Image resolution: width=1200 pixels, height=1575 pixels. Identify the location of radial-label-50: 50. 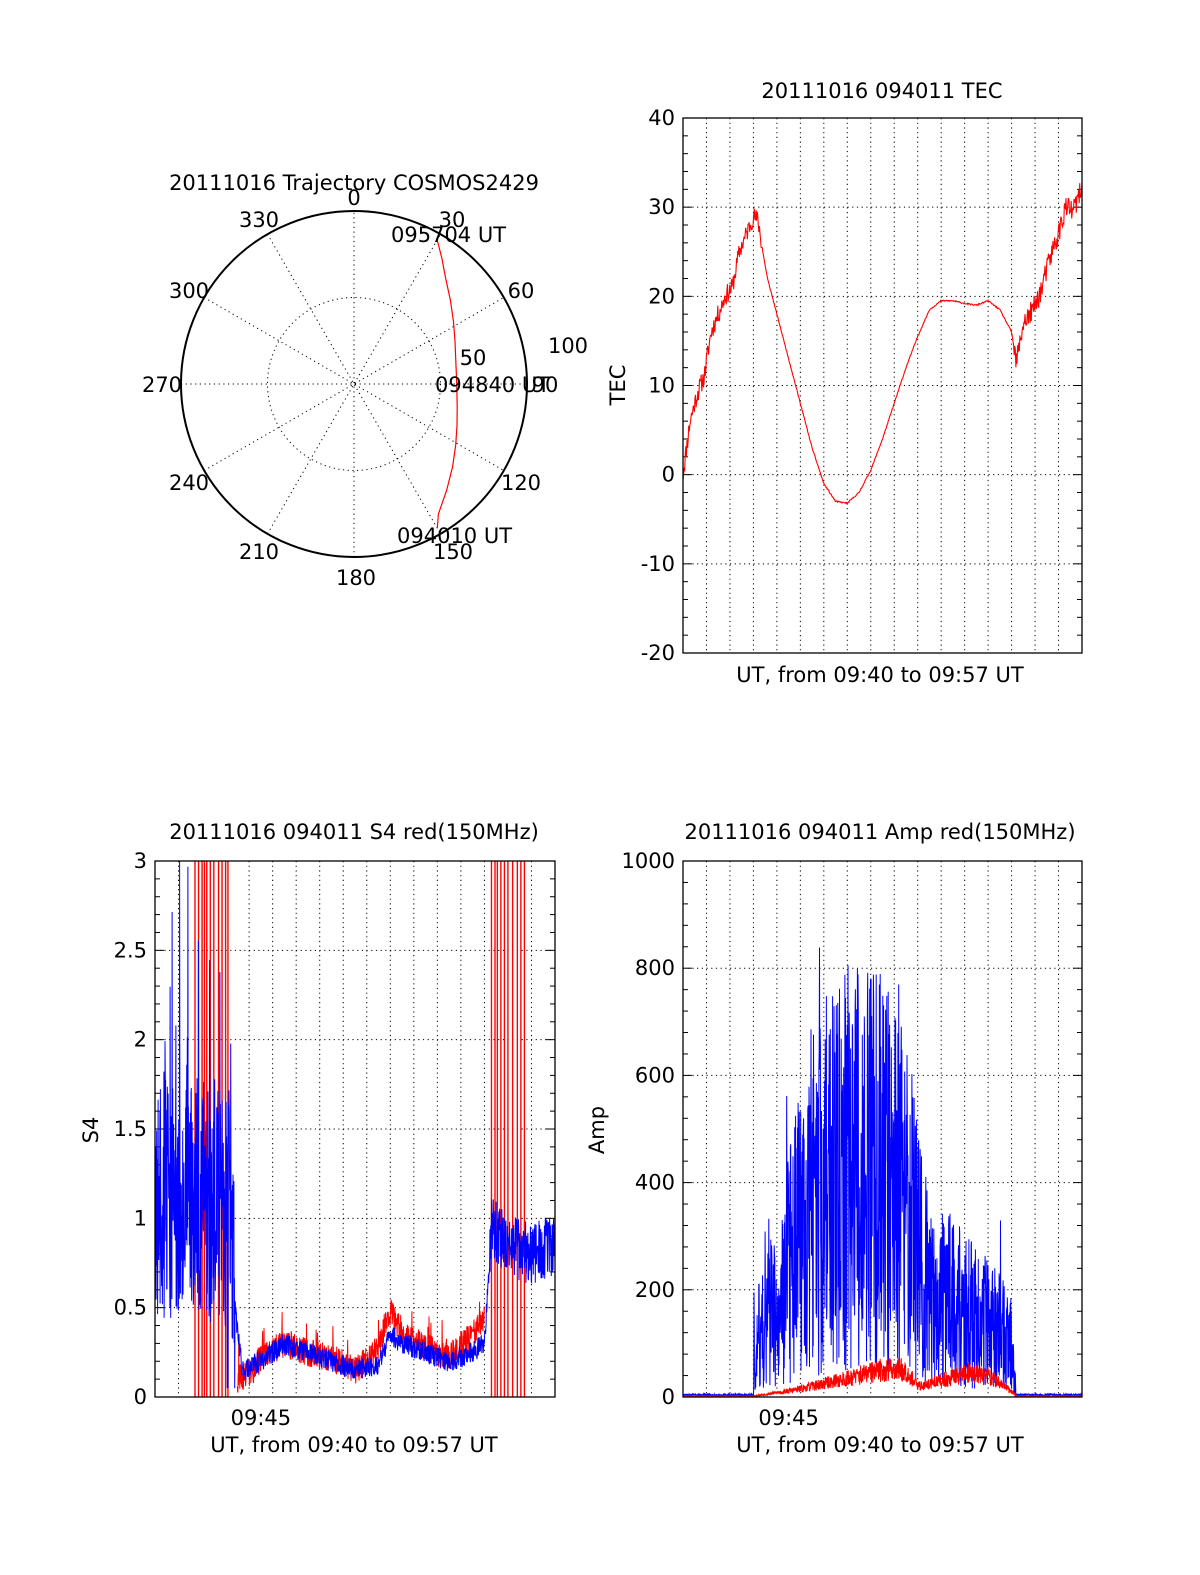
(473, 358).